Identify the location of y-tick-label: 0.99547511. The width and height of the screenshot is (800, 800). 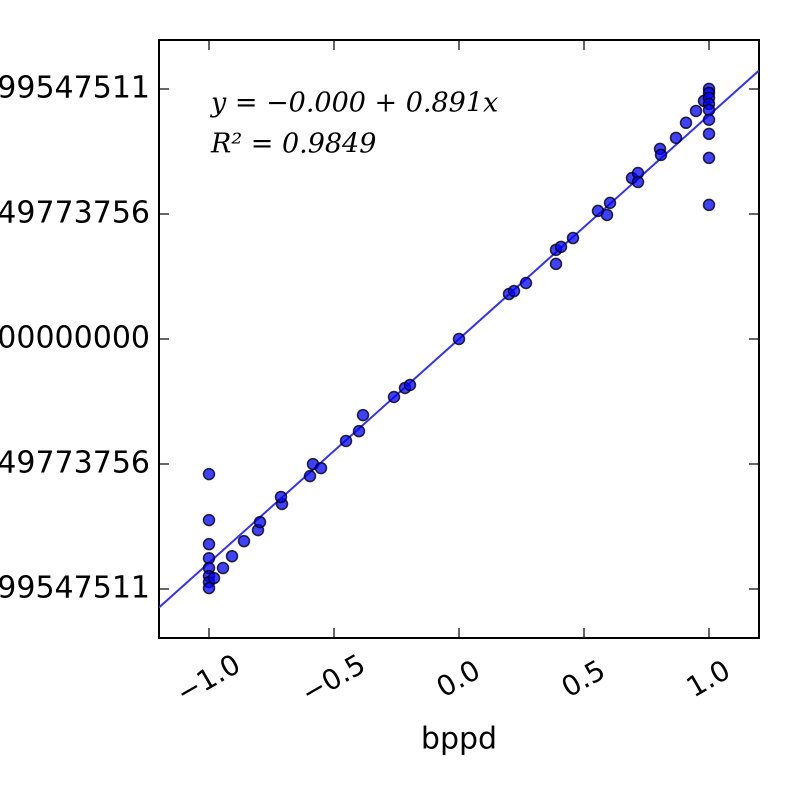
(75, 88).